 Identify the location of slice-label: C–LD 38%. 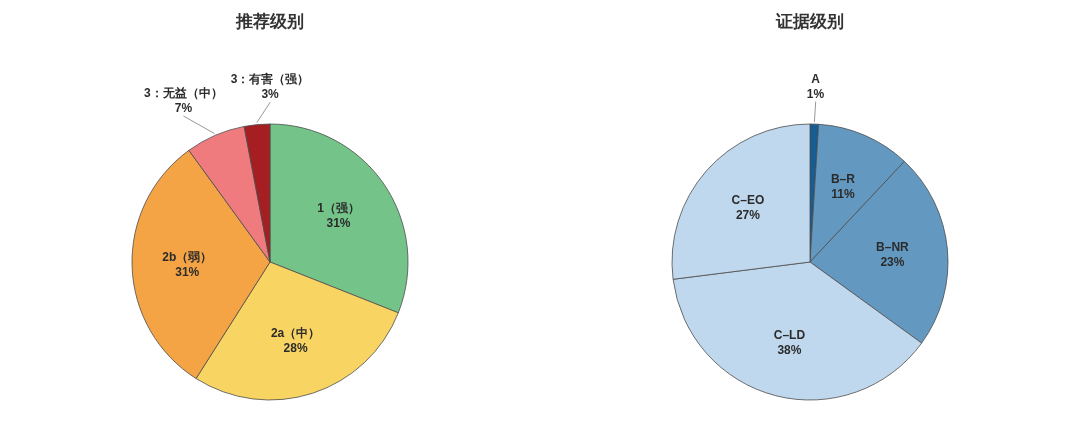
(789, 342).